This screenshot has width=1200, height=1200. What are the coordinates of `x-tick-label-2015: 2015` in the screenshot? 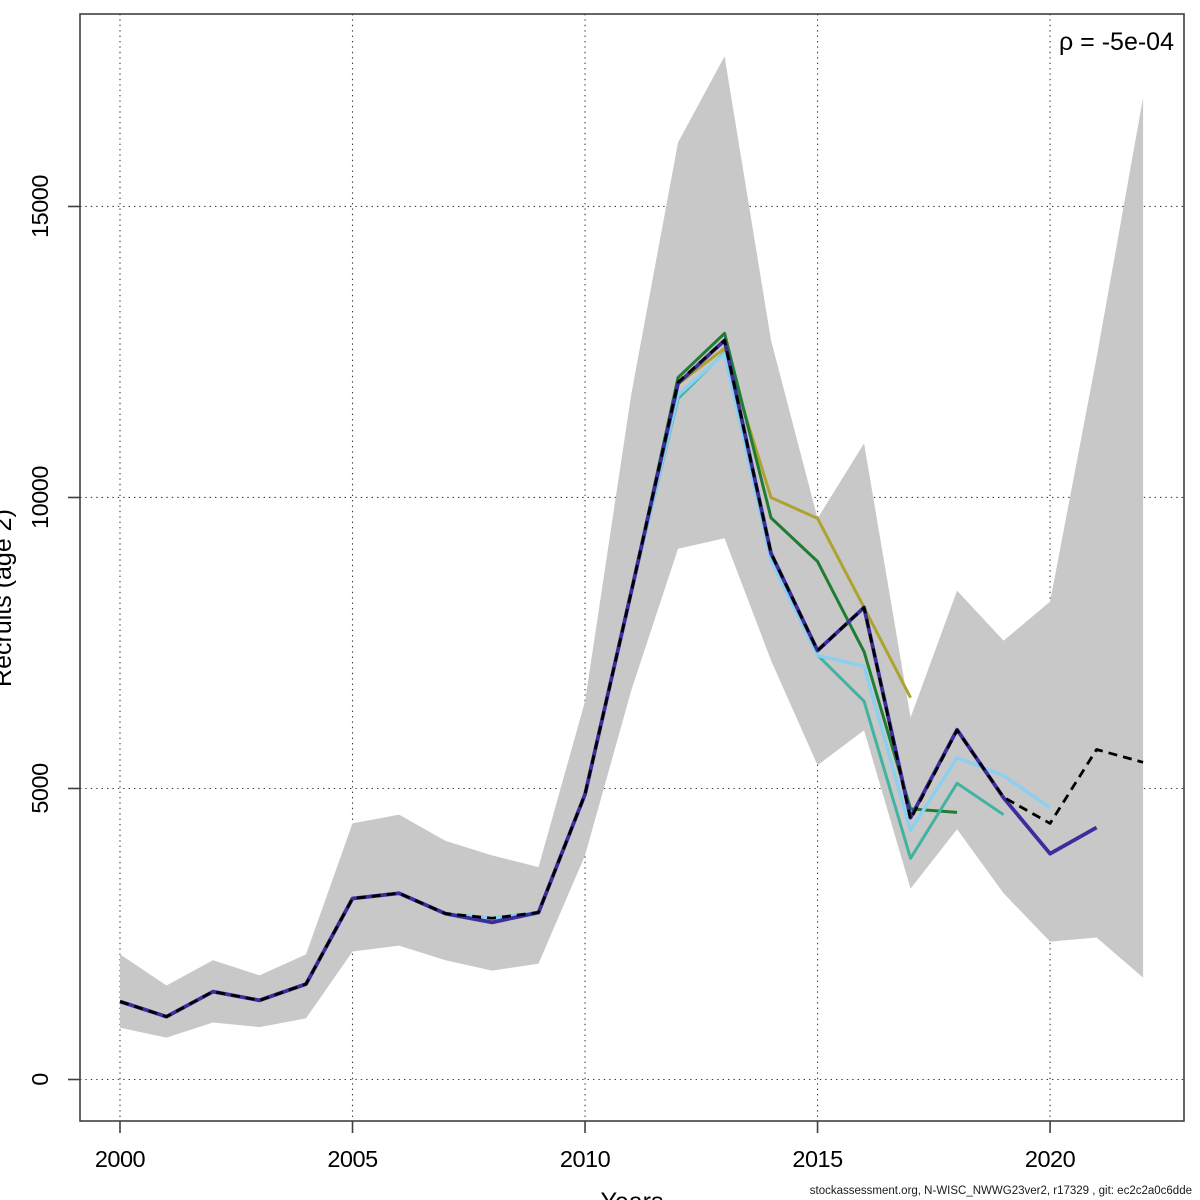 It's located at (817, 1159).